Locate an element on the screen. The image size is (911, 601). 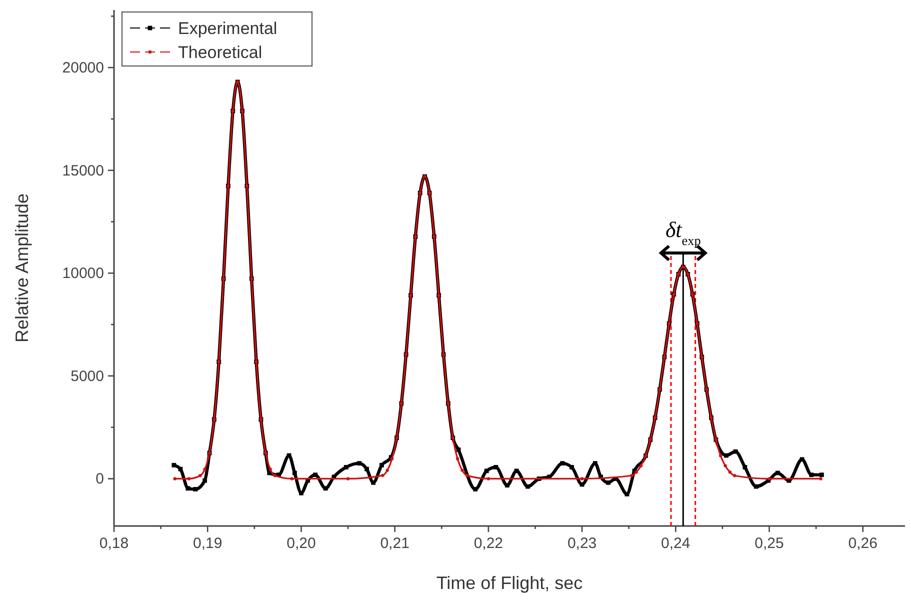
x-tick-label: 0,25 is located at coordinates (769, 543).